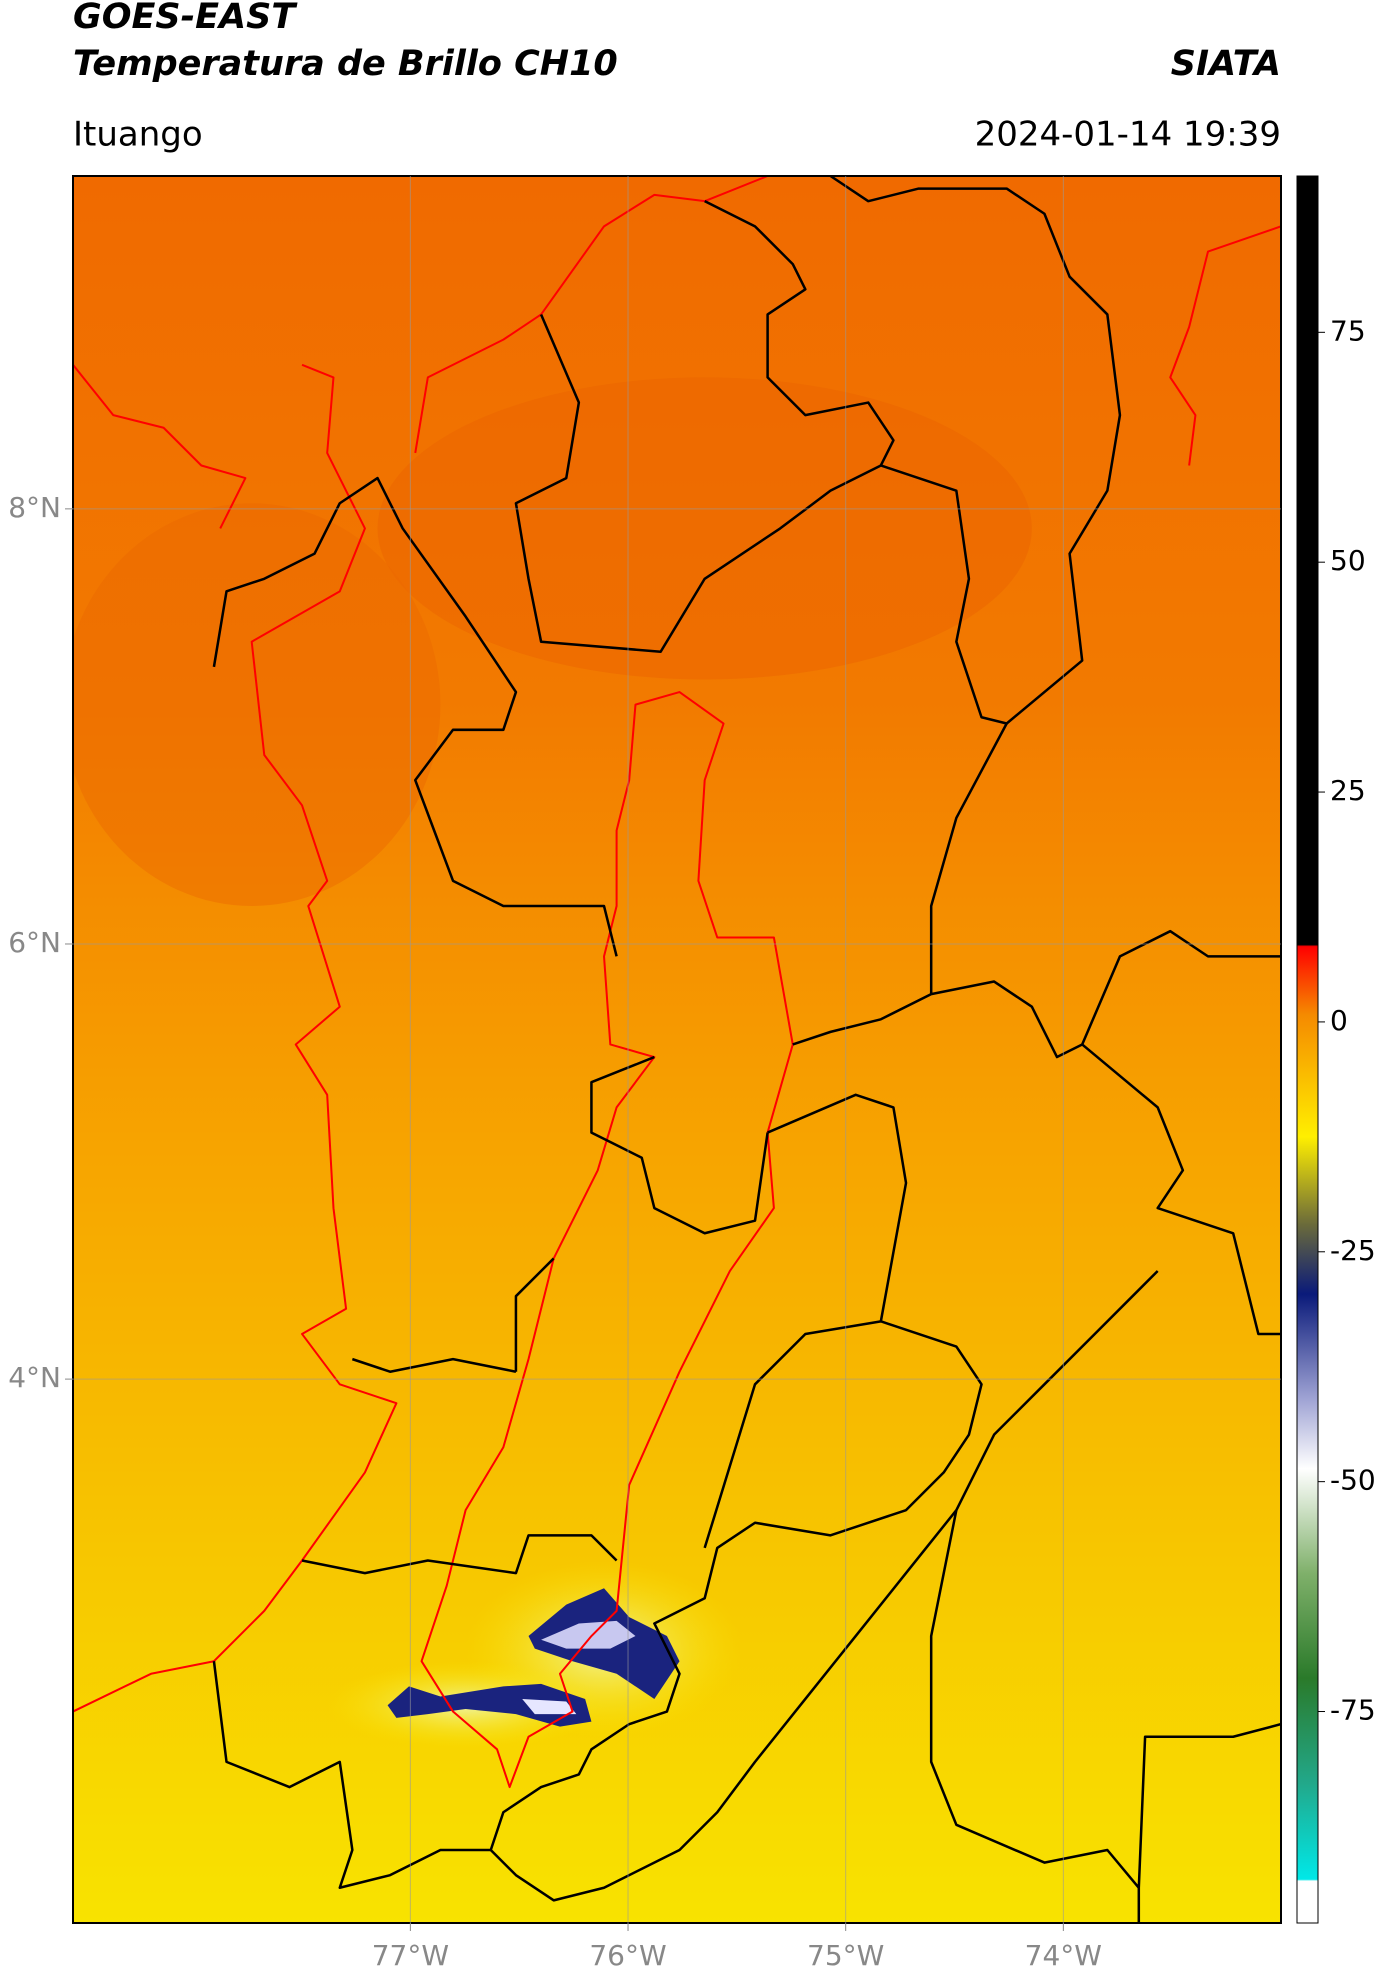 The height and width of the screenshot is (1981, 1384). What do you see at coordinates (845, 1955) in the screenshot?
I see `lon-label: 75°W` at bounding box center [845, 1955].